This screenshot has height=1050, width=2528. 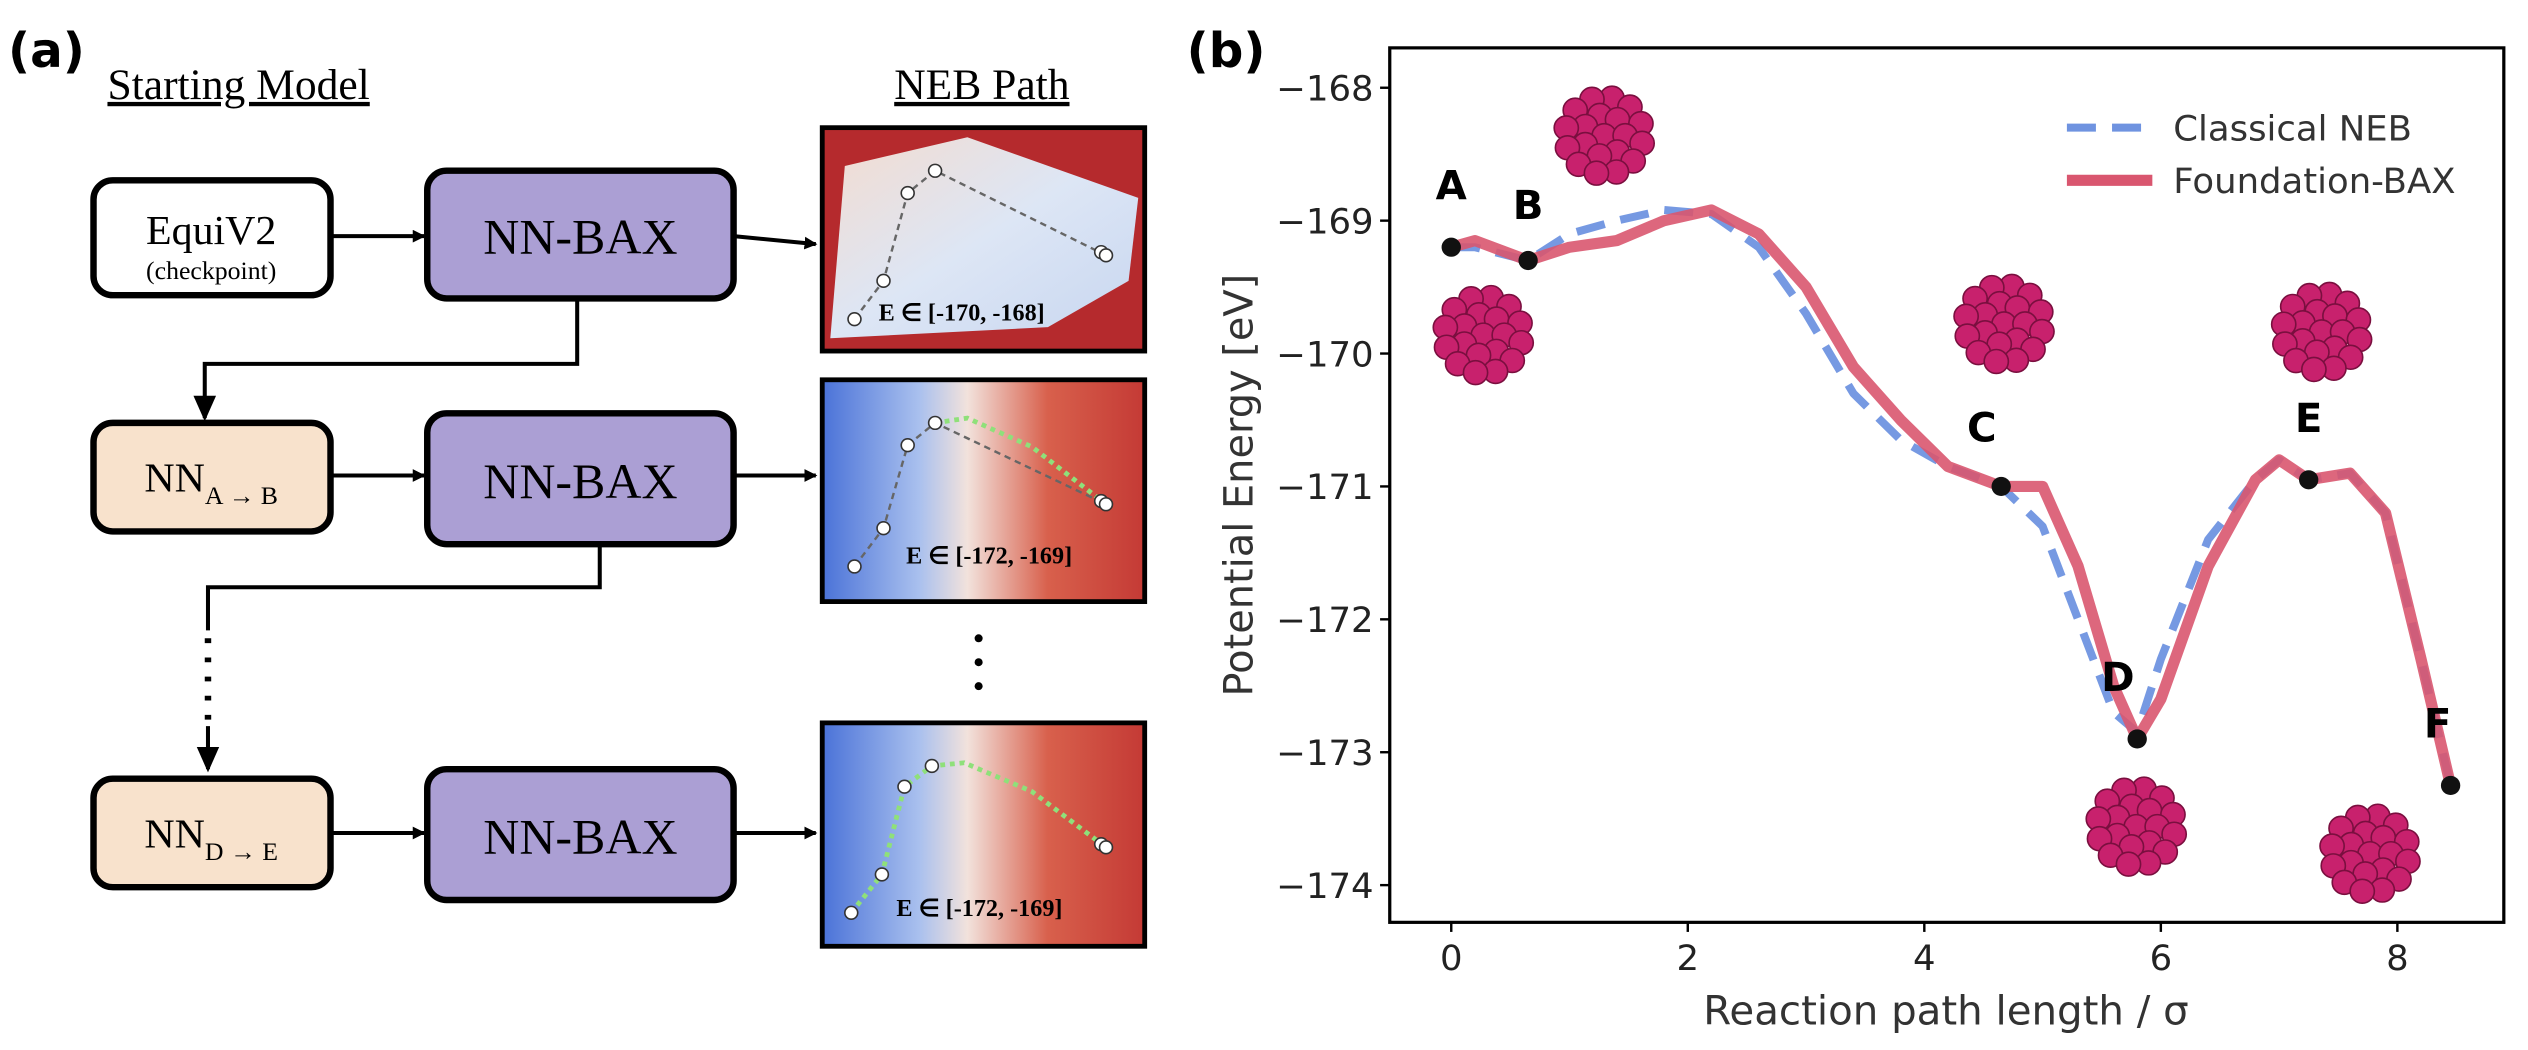 I want to click on state-label: A, so click(x=1451, y=187).